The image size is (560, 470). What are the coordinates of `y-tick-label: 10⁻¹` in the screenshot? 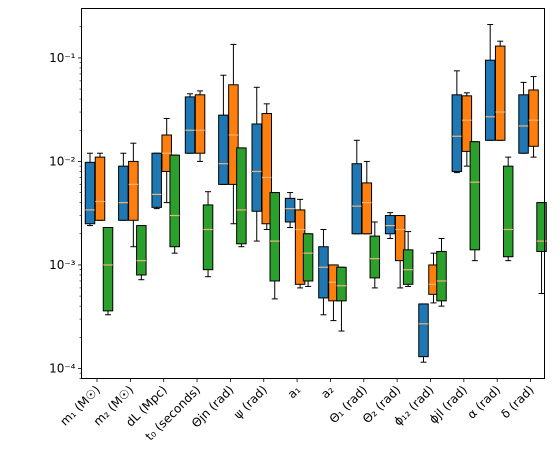 It's located at (62, 58).